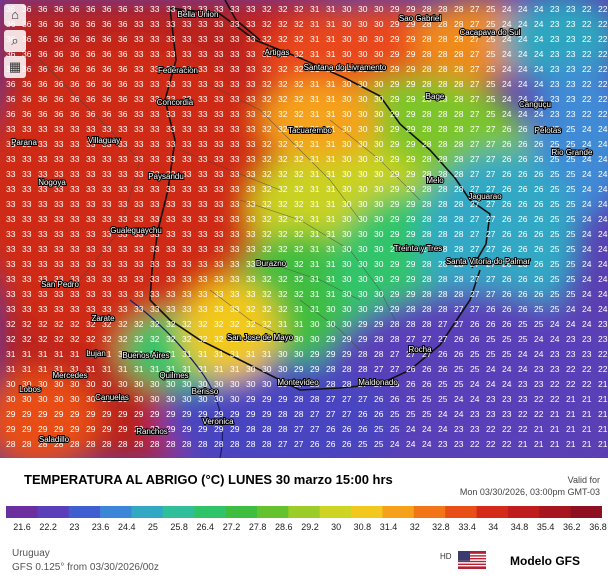 The height and width of the screenshot is (578, 608). I want to click on temp-value: 22, so click(603, 369).